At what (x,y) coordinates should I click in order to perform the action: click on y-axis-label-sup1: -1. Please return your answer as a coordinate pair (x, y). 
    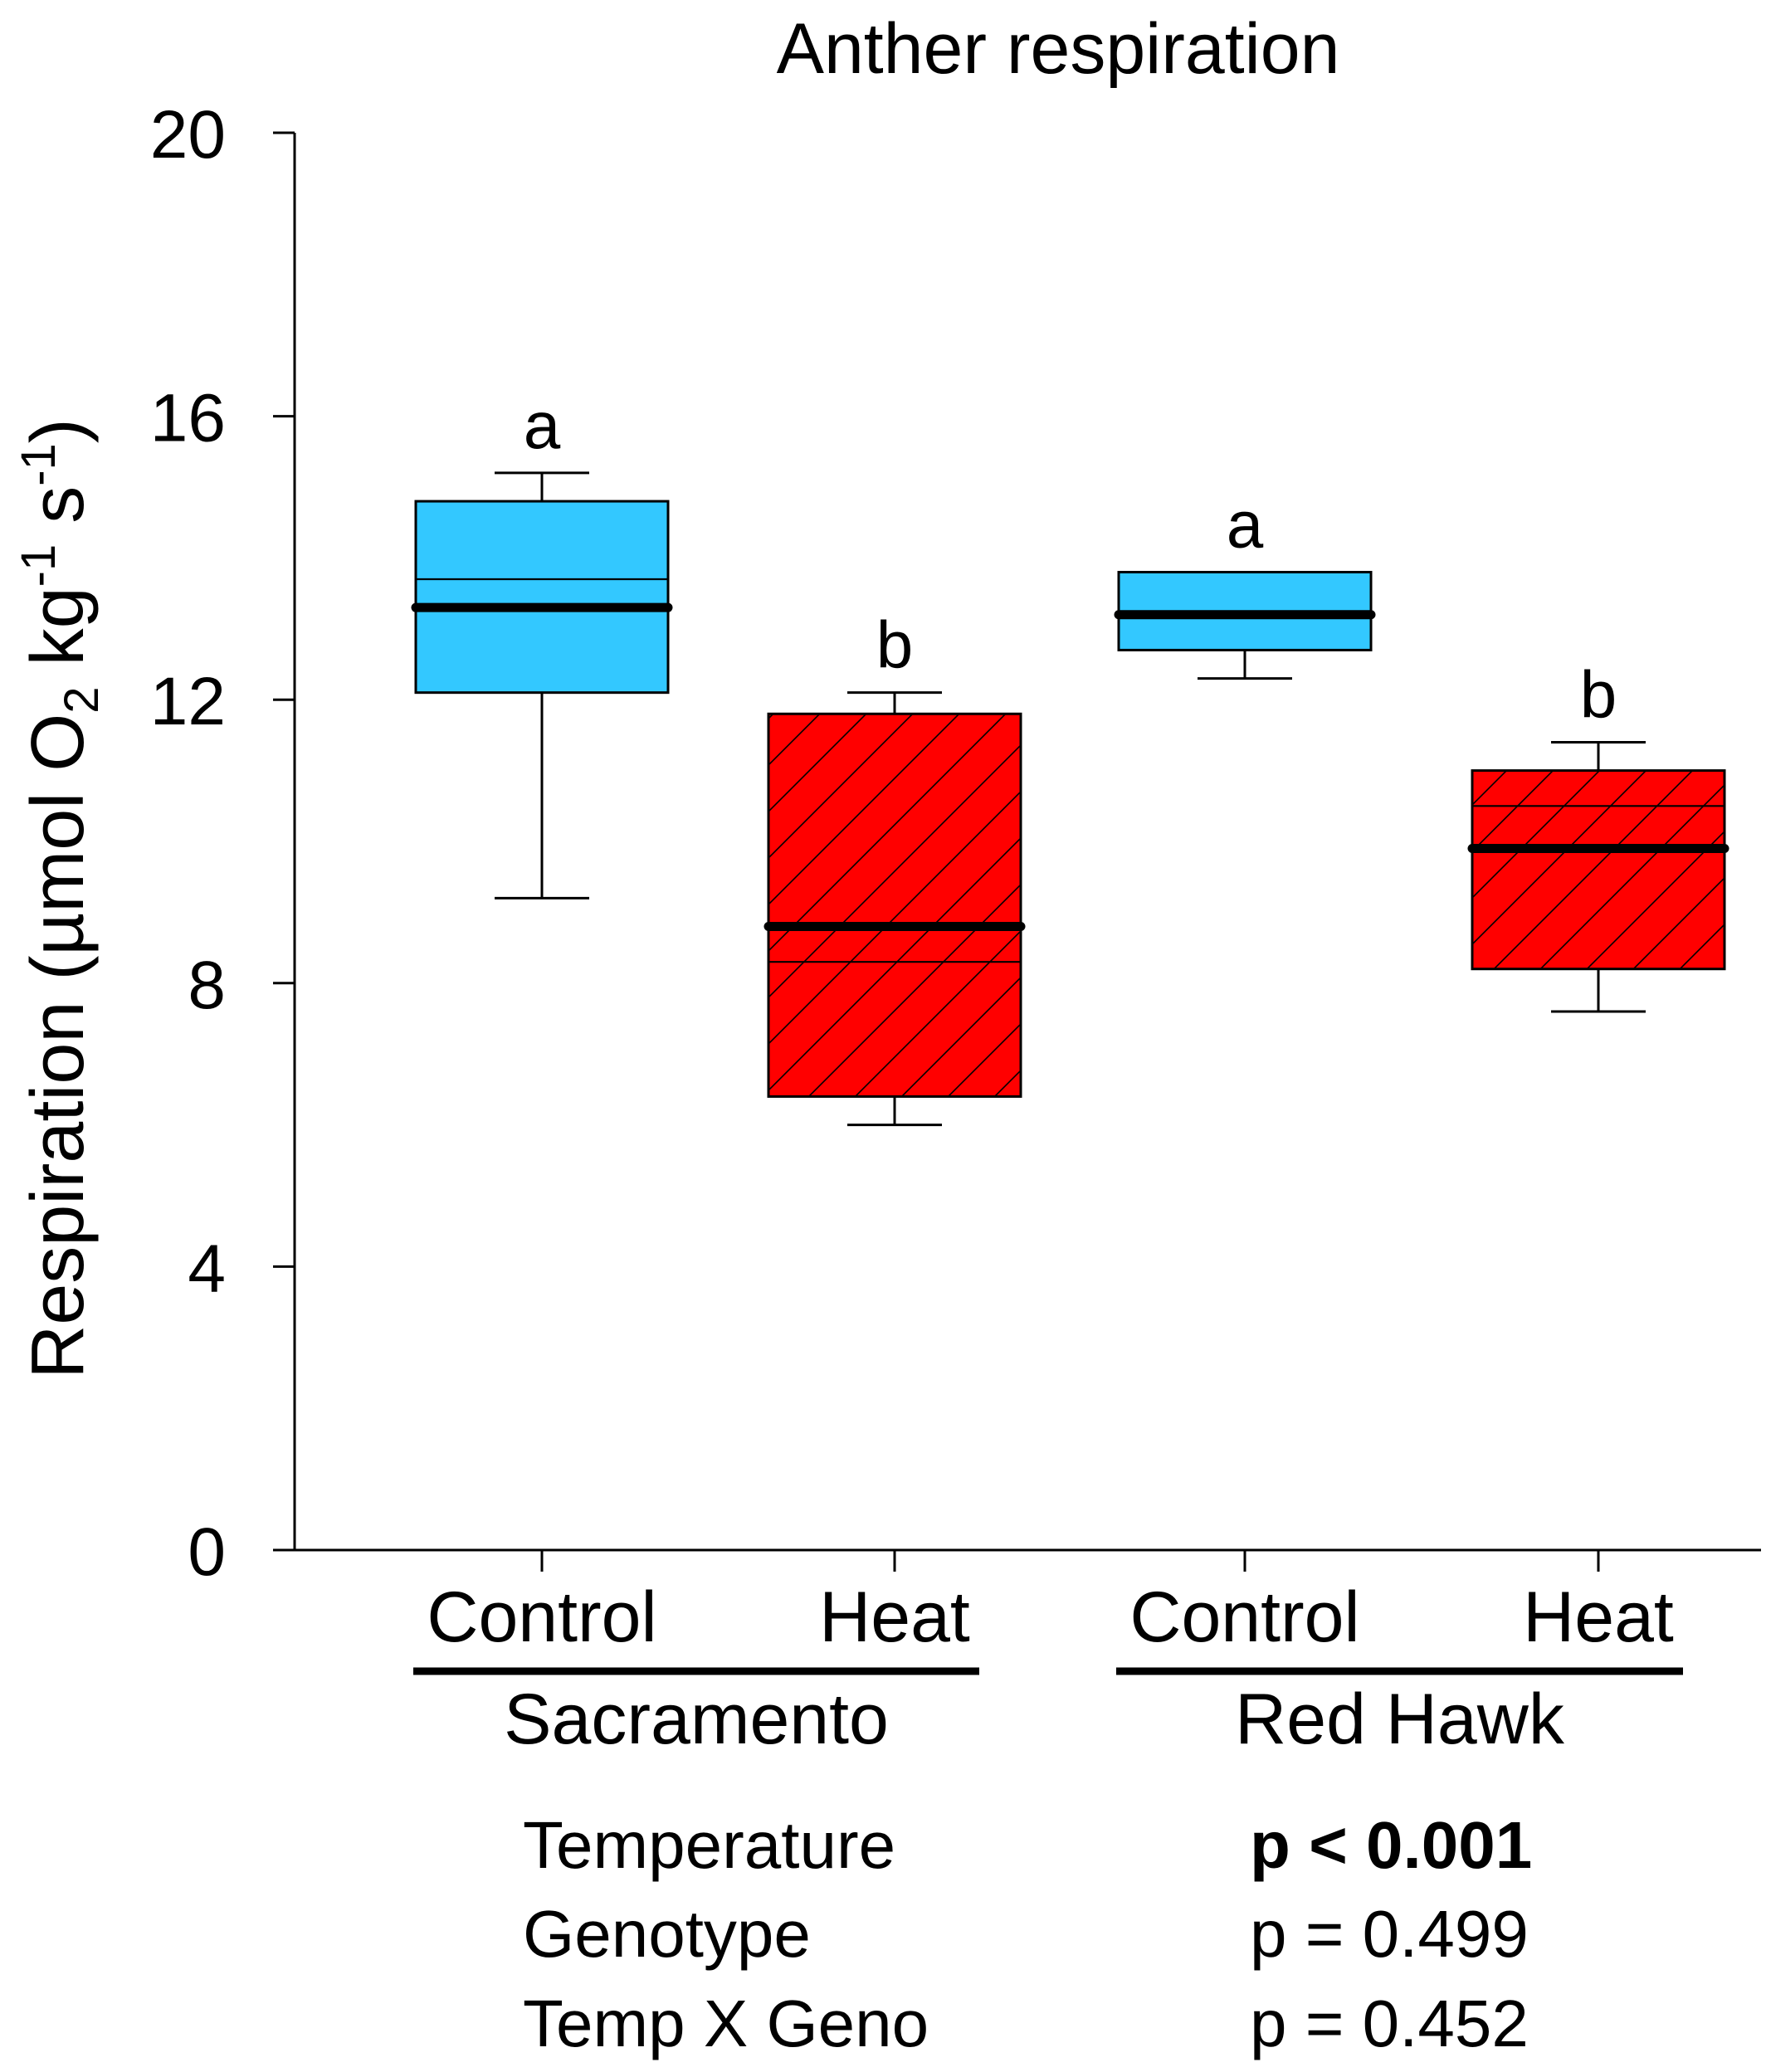
    Looking at the image, I should click on (39, 565).